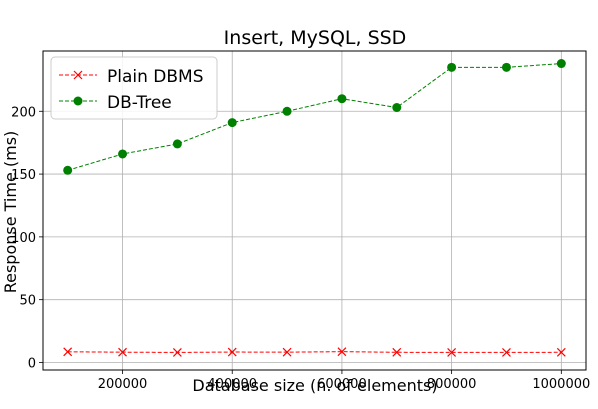 The height and width of the screenshot is (409, 598). Describe the element at coordinates (314, 385) in the screenshot. I see `x-axis-label: Database size (n. of elements)` at that location.